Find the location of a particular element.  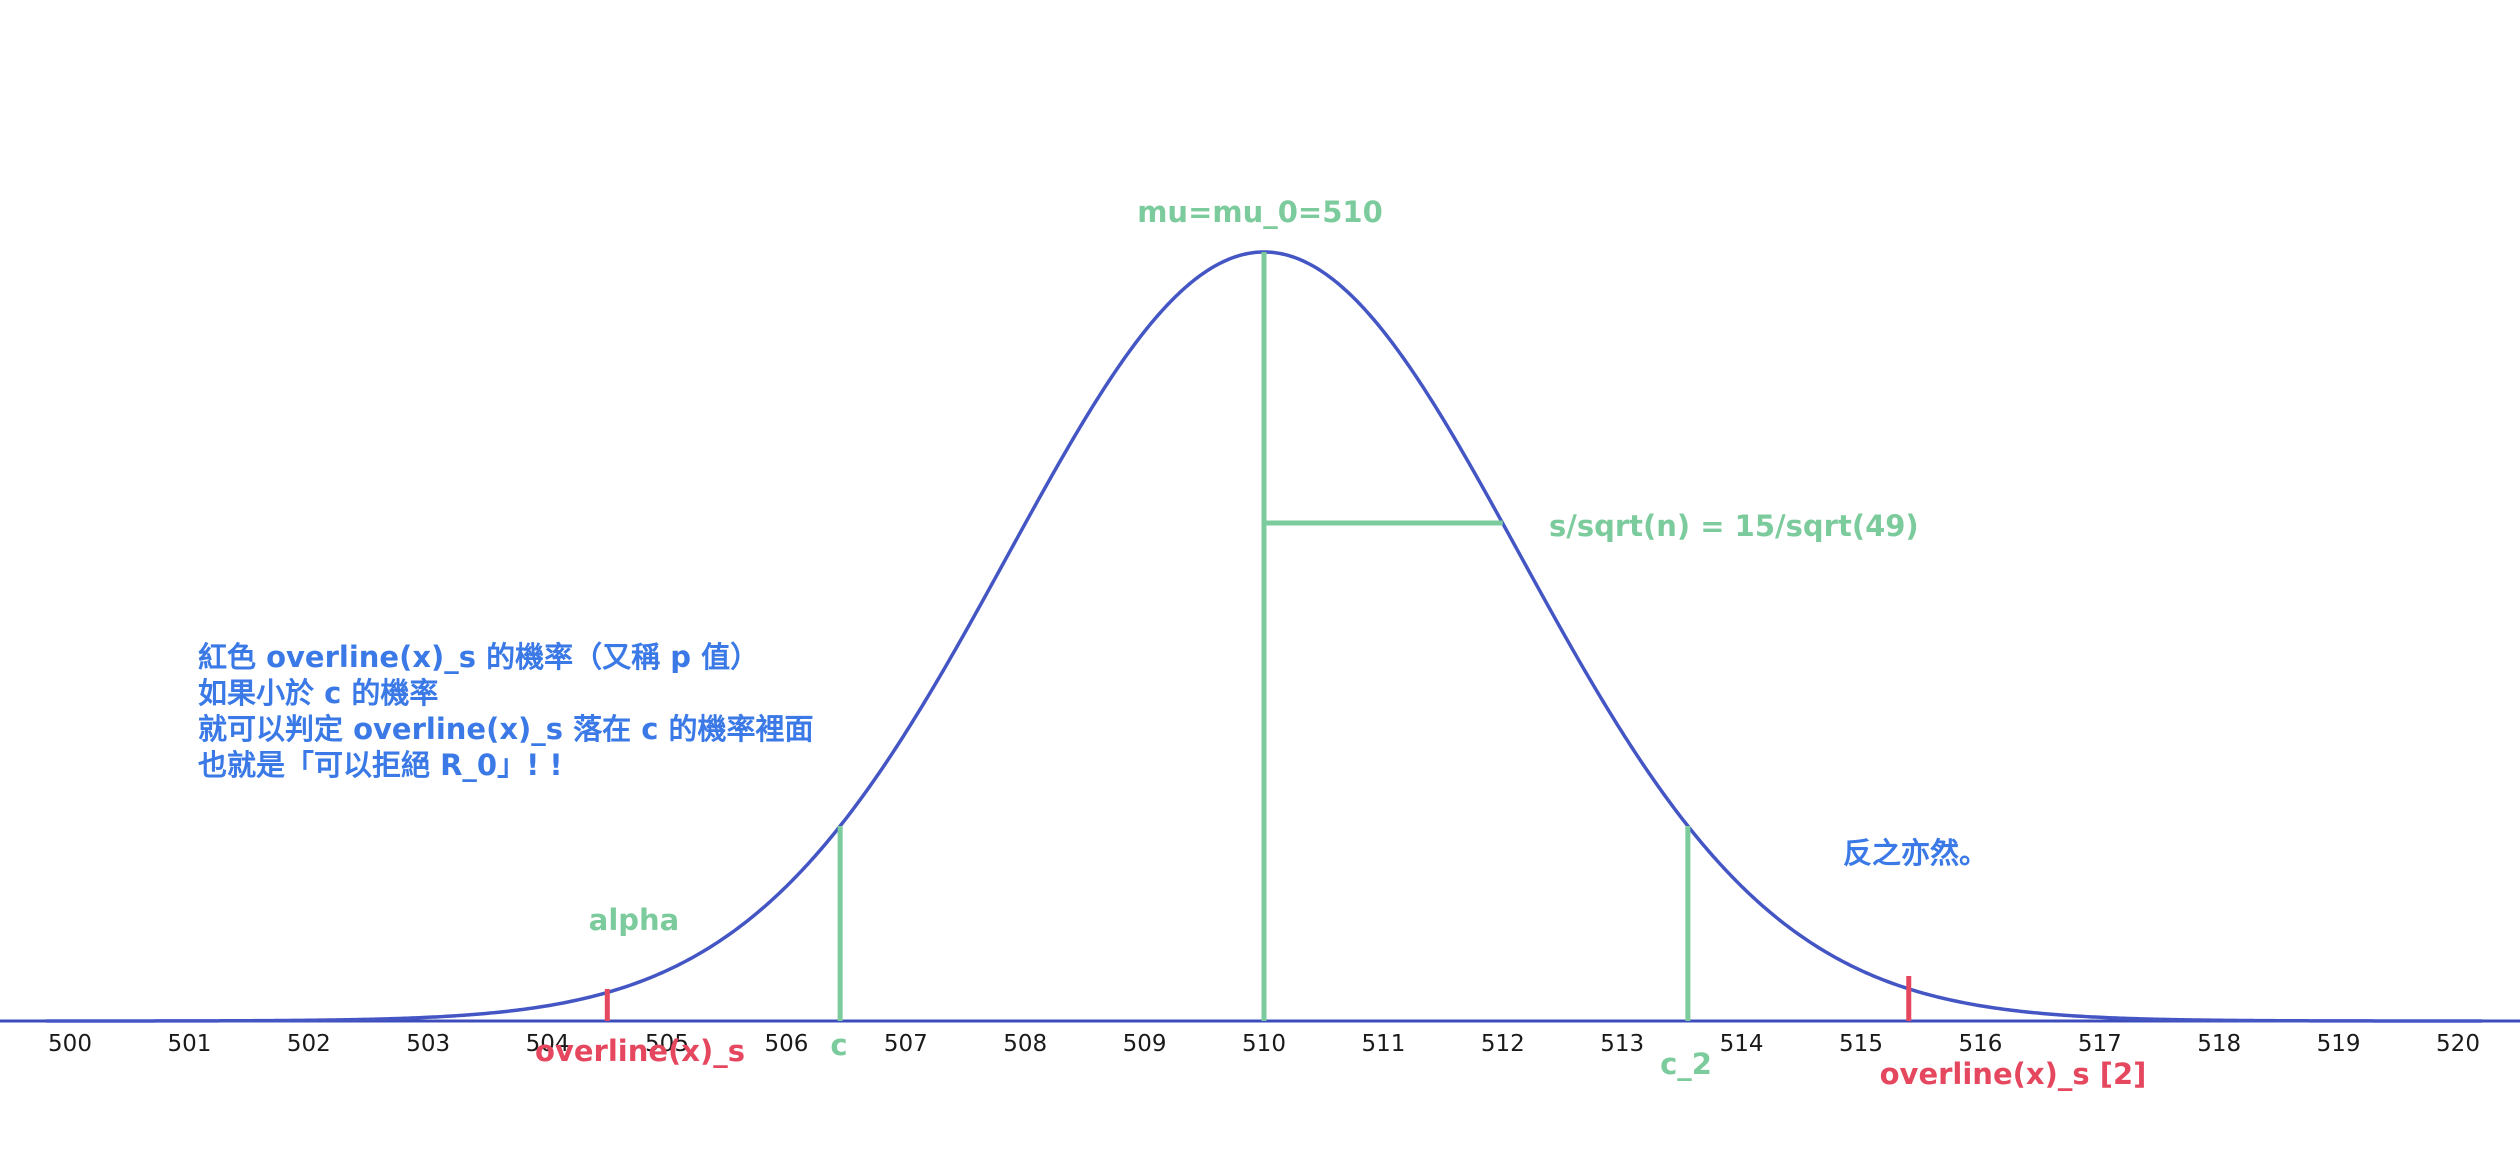

x-tick-label: 519 is located at coordinates (2339, 1044).